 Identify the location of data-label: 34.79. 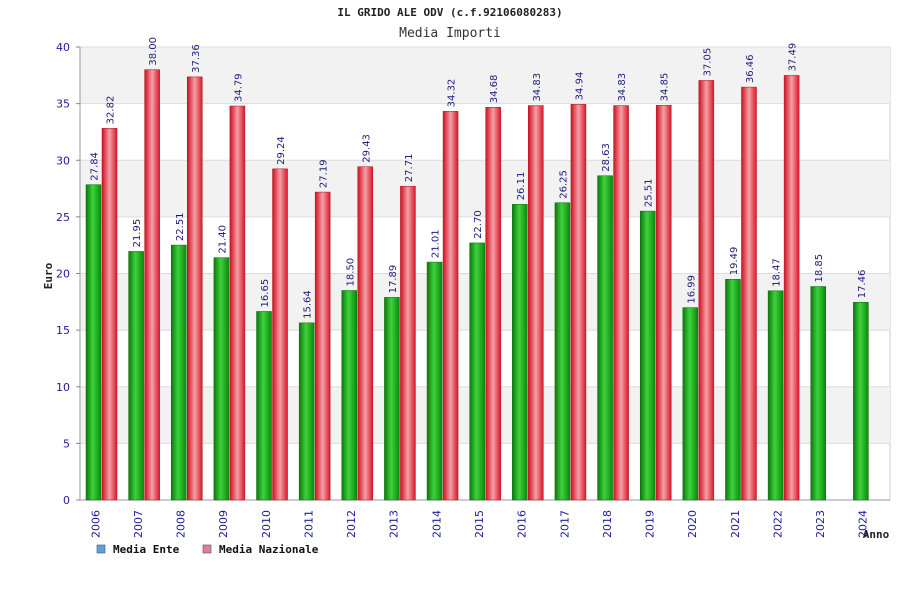
(238, 87).